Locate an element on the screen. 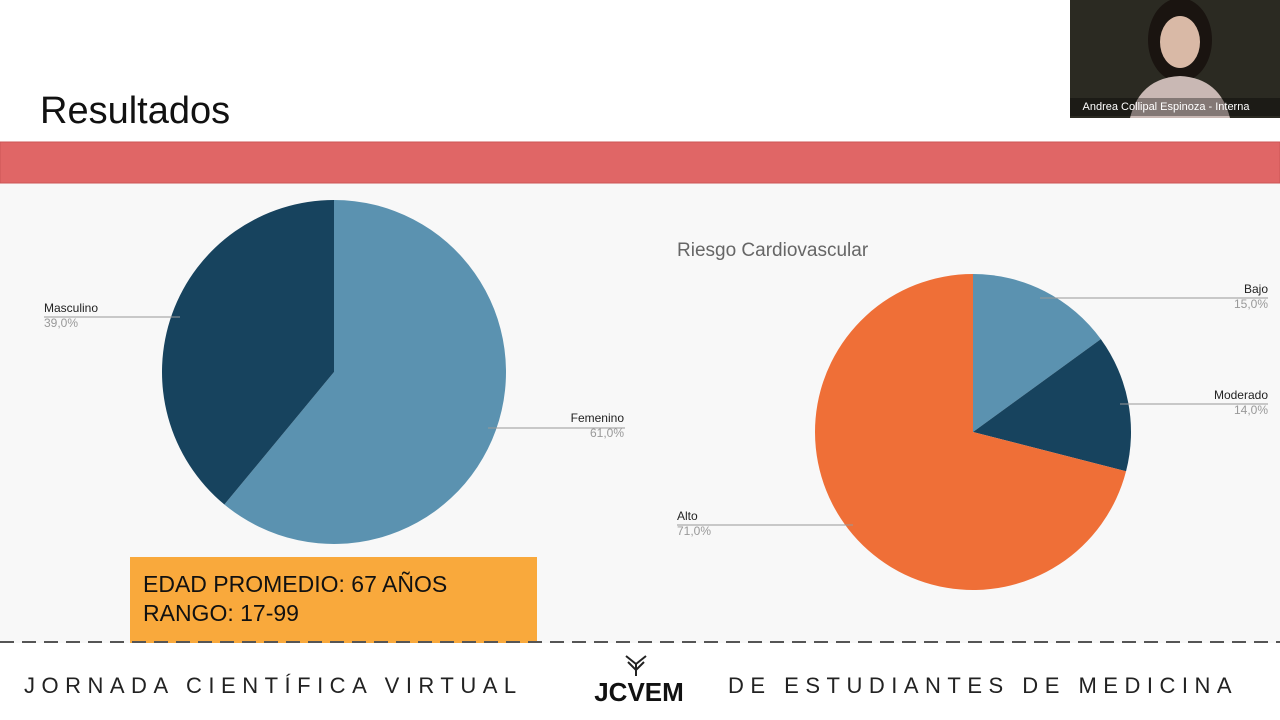  summary-line: EDAD PROMEDIO: 67 AÑOS is located at coordinates (295, 584).